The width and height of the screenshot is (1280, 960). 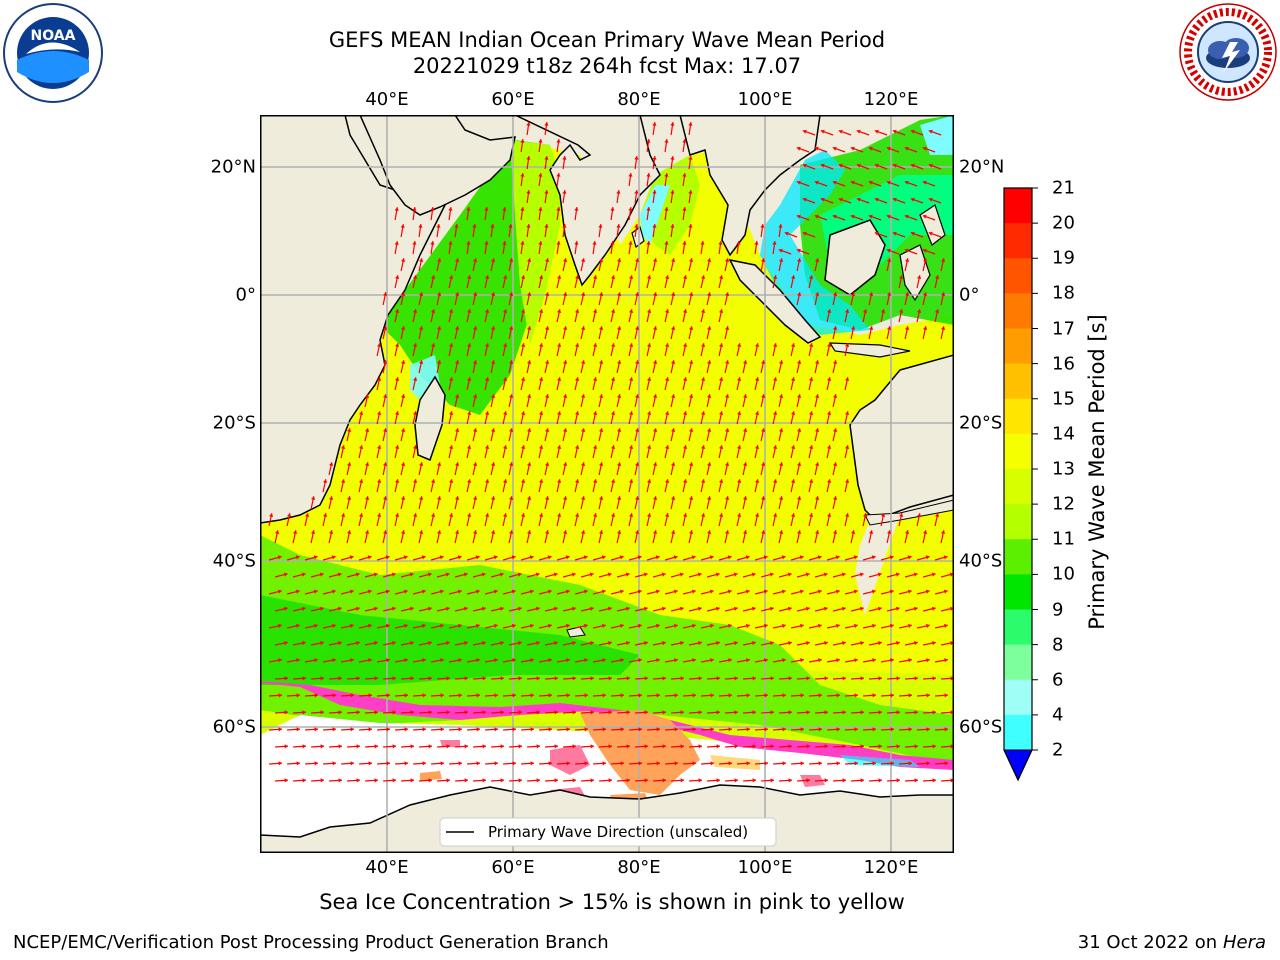 I want to click on lat-tick-left-60s: 60°S, so click(x=234, y=727).